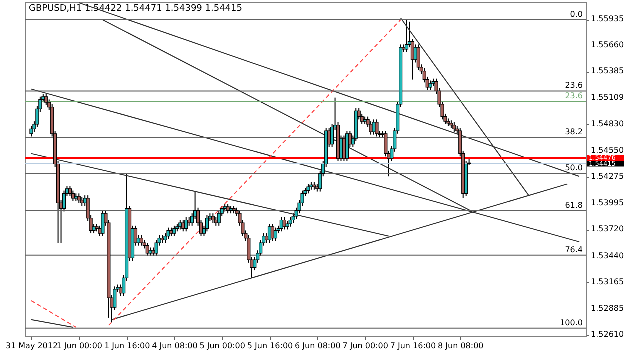  Describe the element at coordinates (574, 132) in the screenshot. I see `annotation: 38.2` at that location.